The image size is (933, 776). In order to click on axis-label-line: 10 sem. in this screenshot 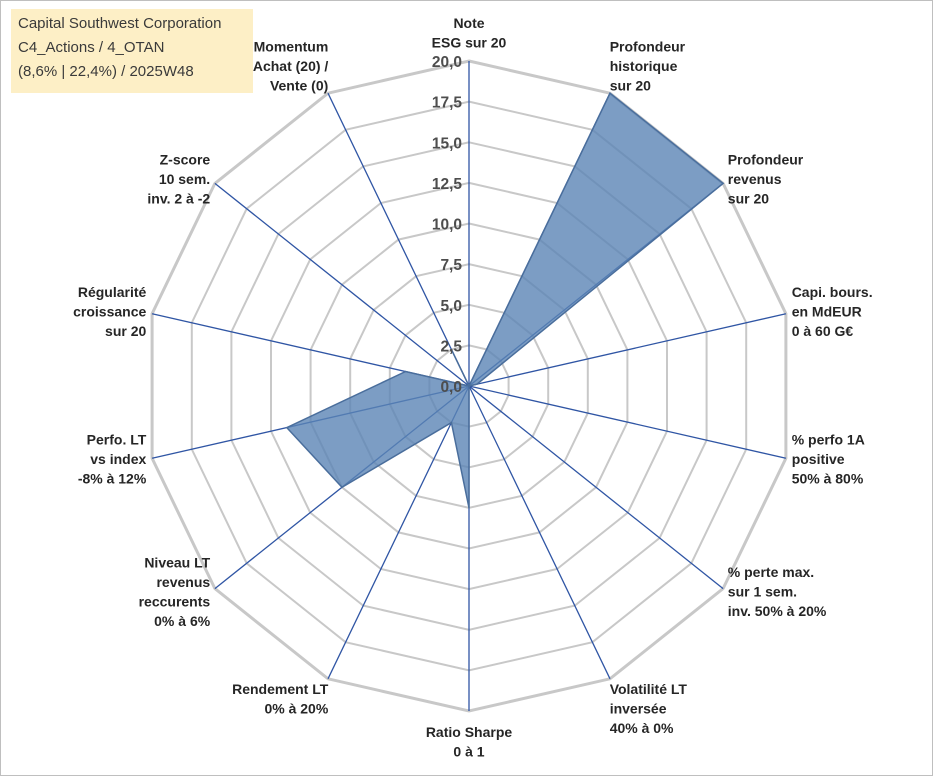, I will do `click(184, 179)`.